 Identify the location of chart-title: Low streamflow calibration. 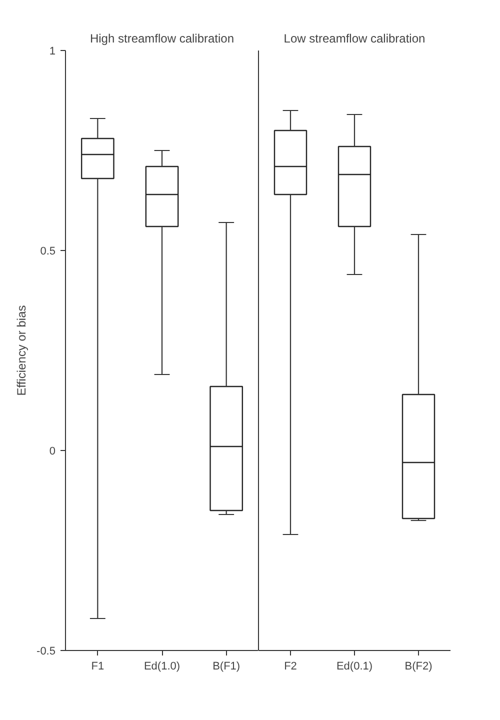
(355, 39).